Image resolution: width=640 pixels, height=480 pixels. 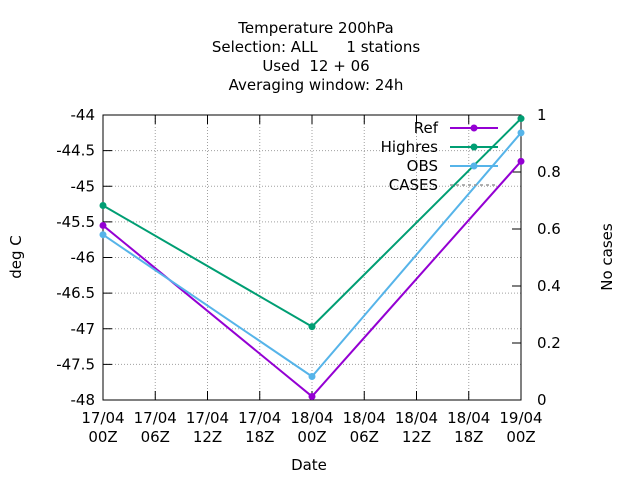 What do you see at coordinates (607, 257) in the screenshot?
I see `y2-axis-label: No cases` at bounding box center [607, 257].